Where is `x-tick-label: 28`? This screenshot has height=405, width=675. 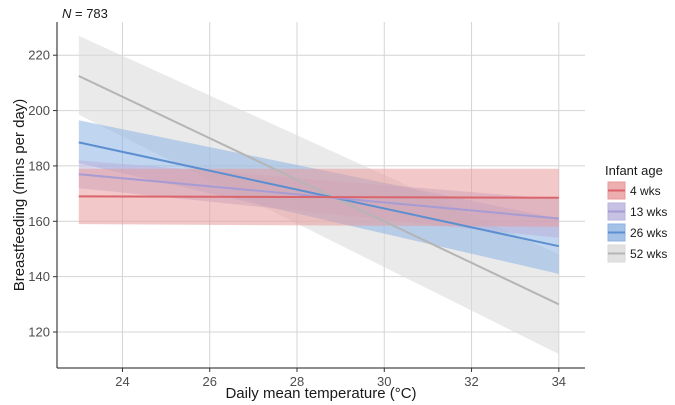
x-tick-label: 28 is located at coordinates (297, 381).